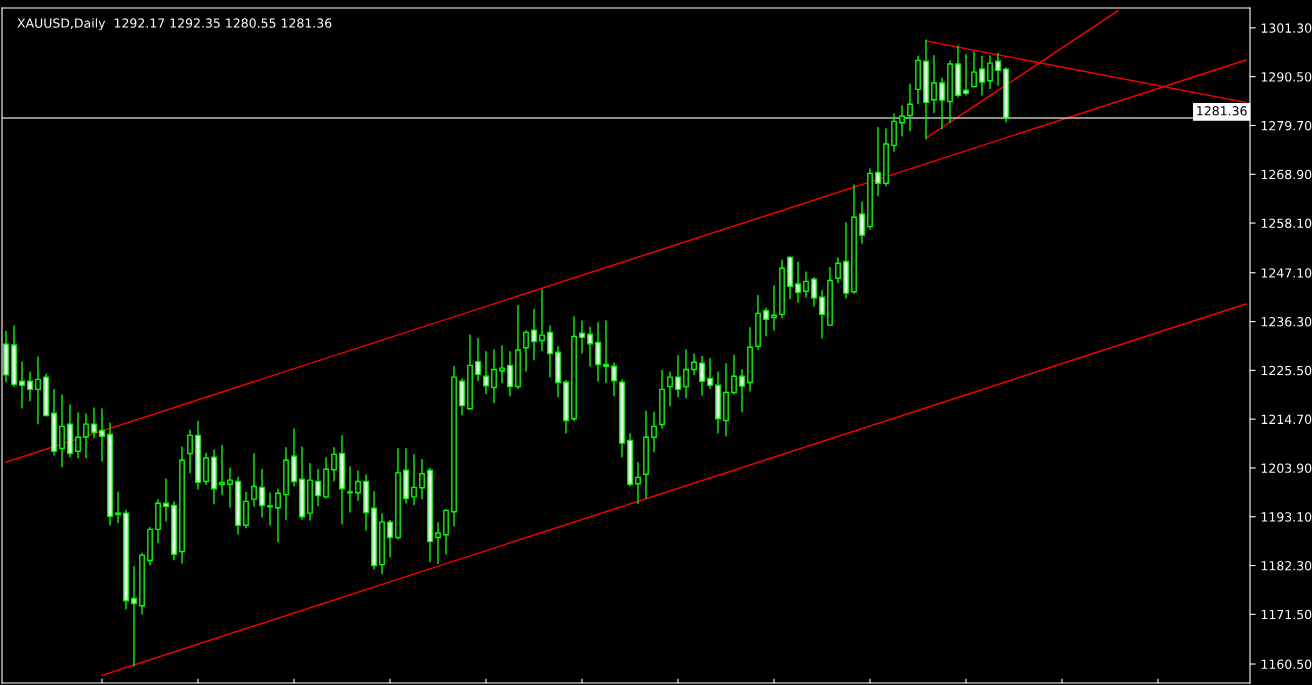 The image size is (1312, 685). Describe the element at coordinates (1286, 419) in the screenshot. I see `y-tick-label: 1214.70` at that location.